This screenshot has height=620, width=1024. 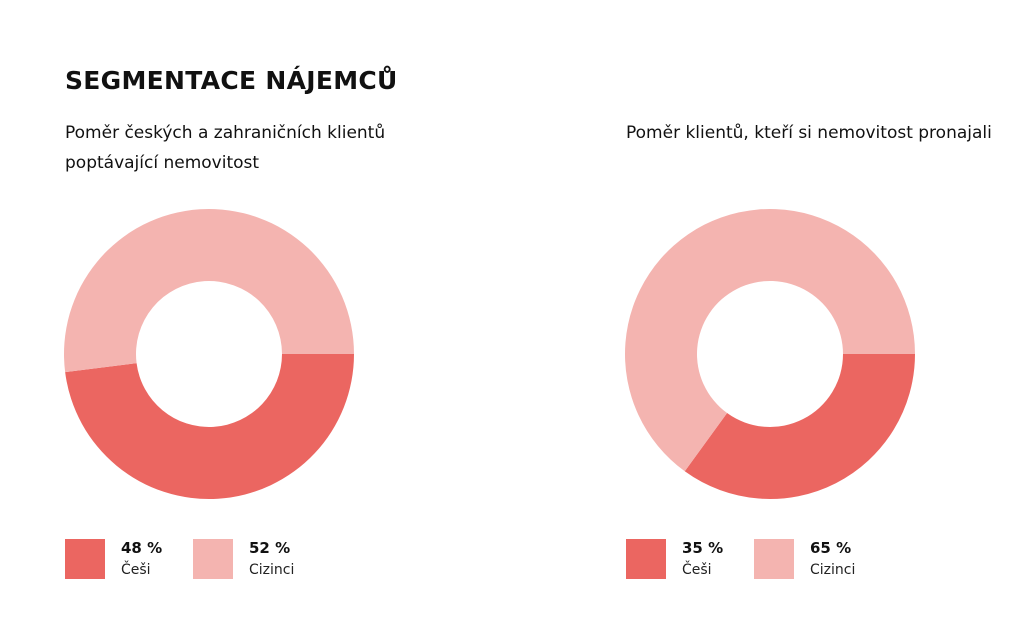 I want to click on legend-value: 35 %, so click(x=703, y=548).